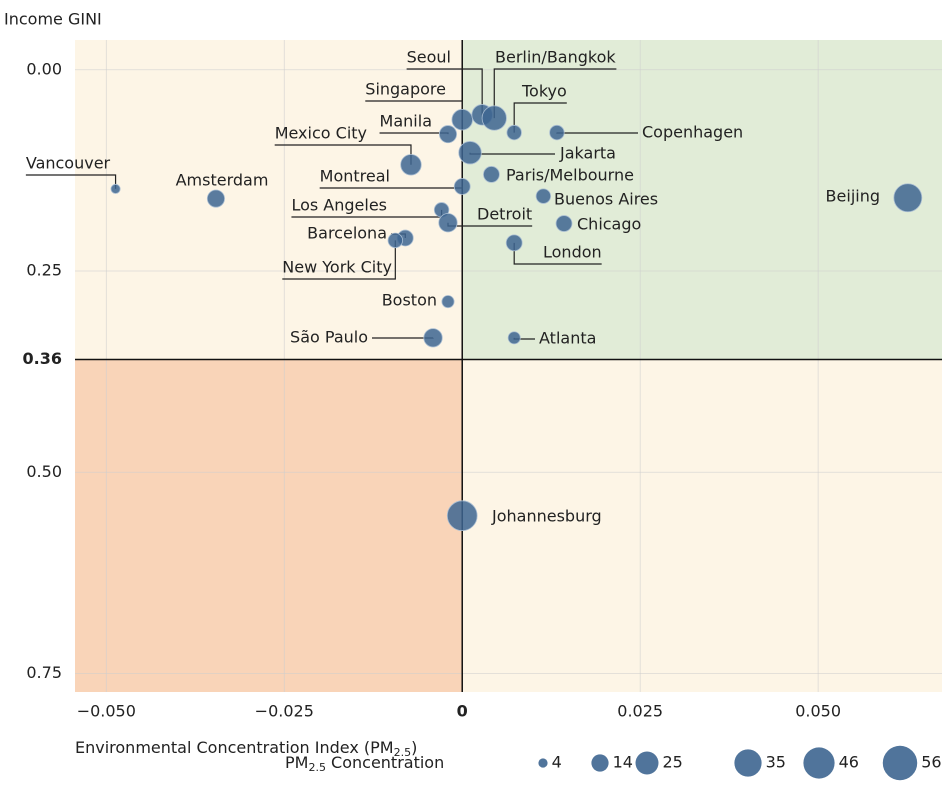  I want to click on point-label: Buenos Aires, so click(606, 199).